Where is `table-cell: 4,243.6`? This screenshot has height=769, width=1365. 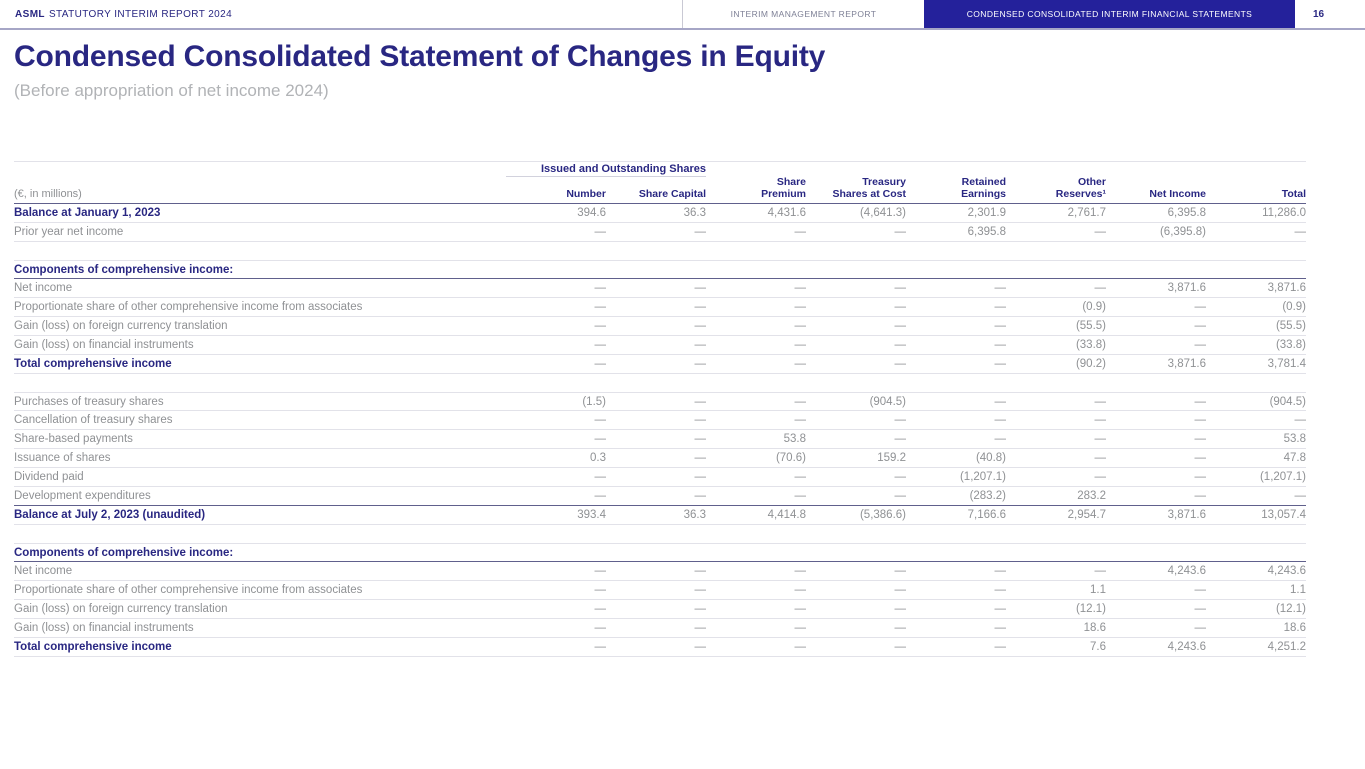
table-cell: 4,243.6 is located at coordinates (1286, 571).